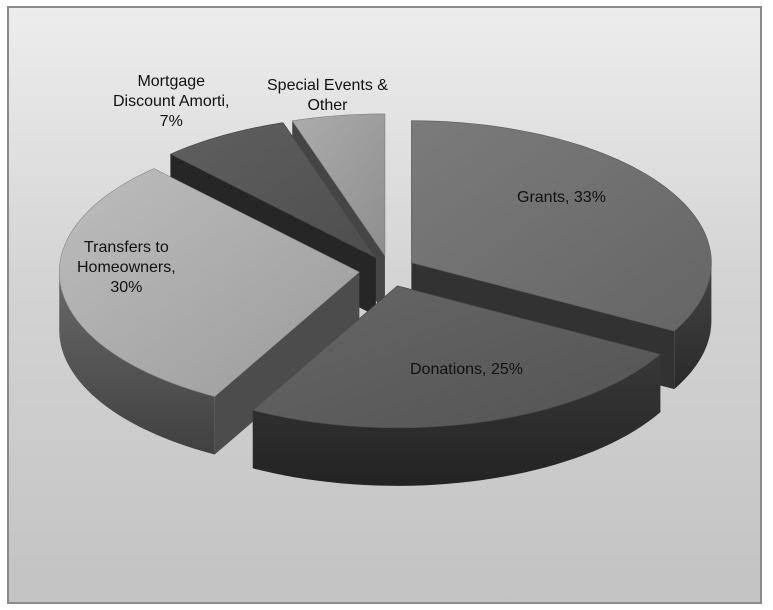 The width and height of the screenshot is (773, 610). Describe the element at coordinates (126, 267) in the screenshot. I see `slice-label-transfers: Transfers to Homeowners, 30%` at that location.